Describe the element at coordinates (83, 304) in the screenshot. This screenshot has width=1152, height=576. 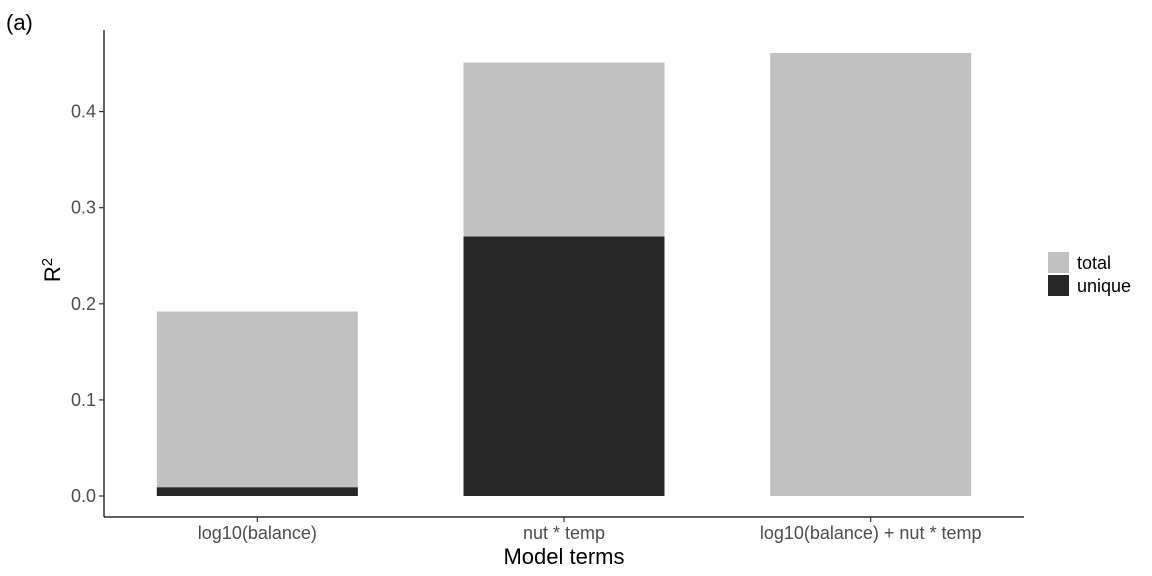
I see `y-tick-label-3: 0.2` at that location.